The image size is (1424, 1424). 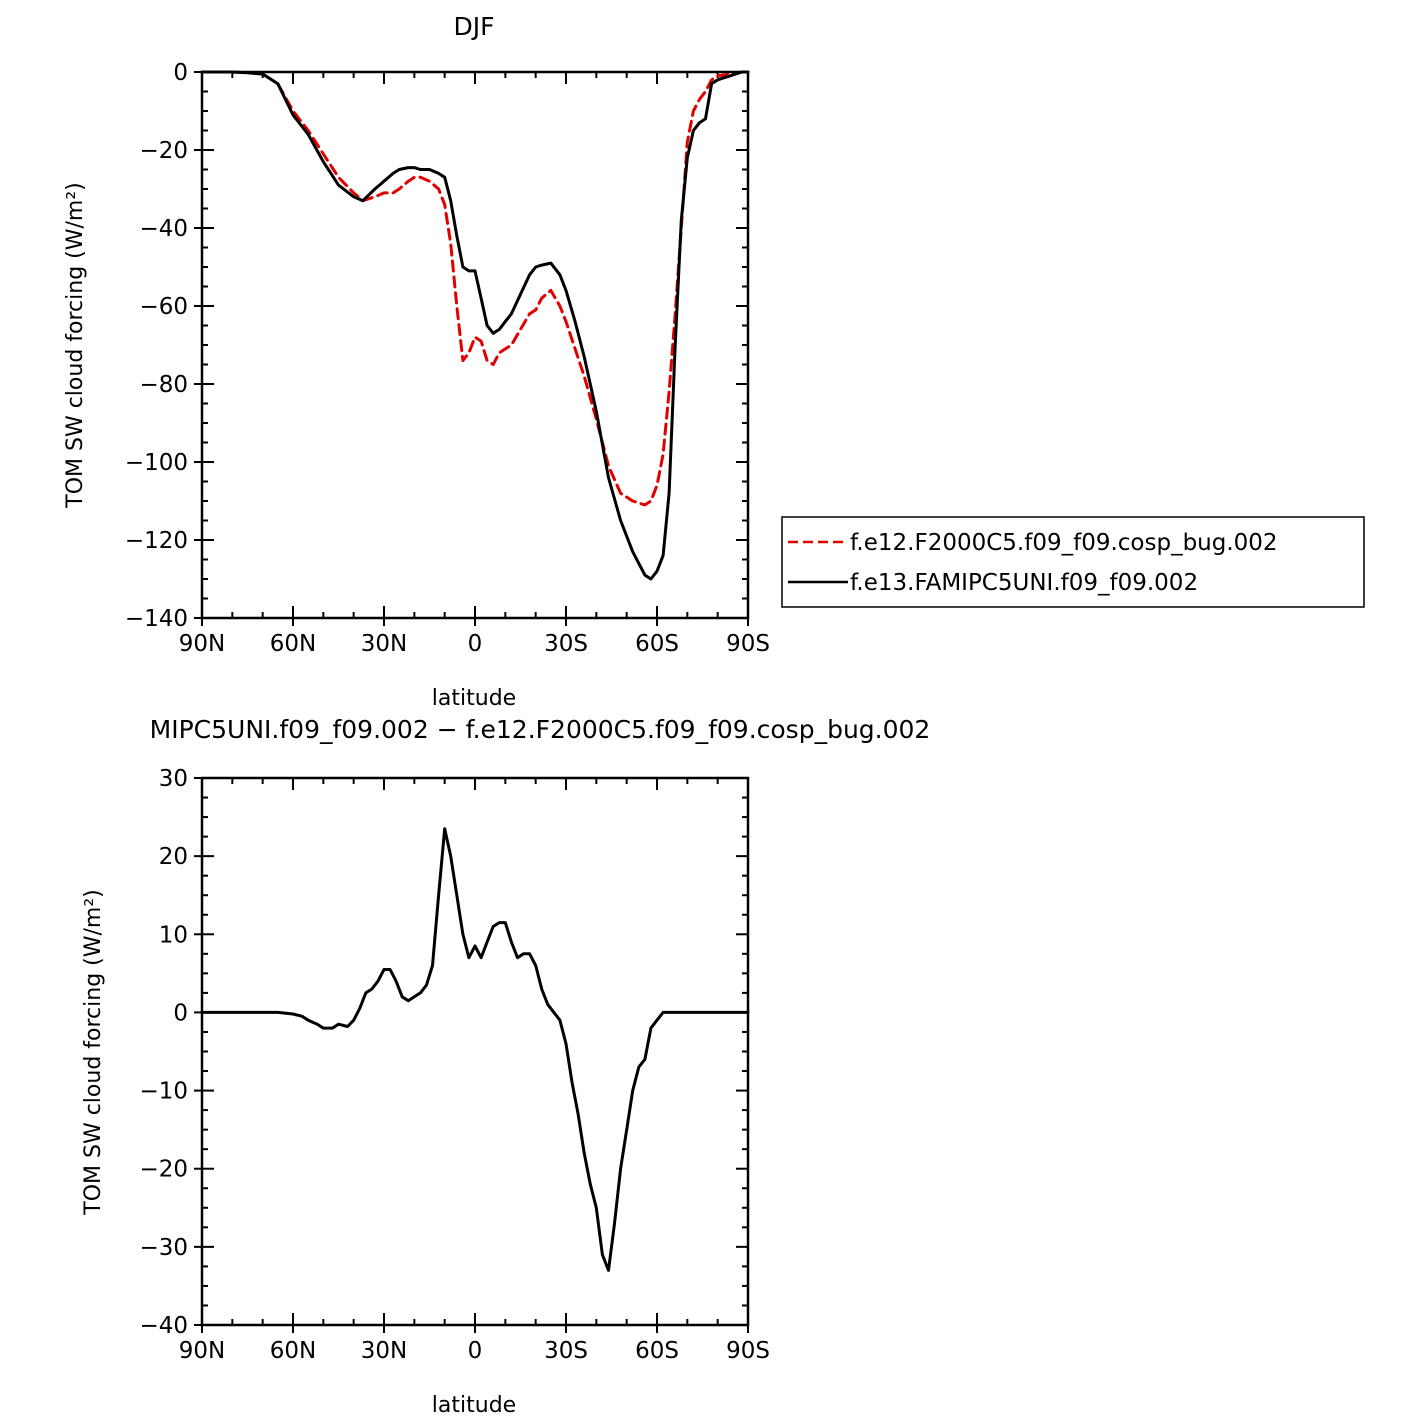 What do you see at coordinates (474, 698) in the screenshot?
I see `chart-top-xlabel: latitude` at bounding box center [474, 698].